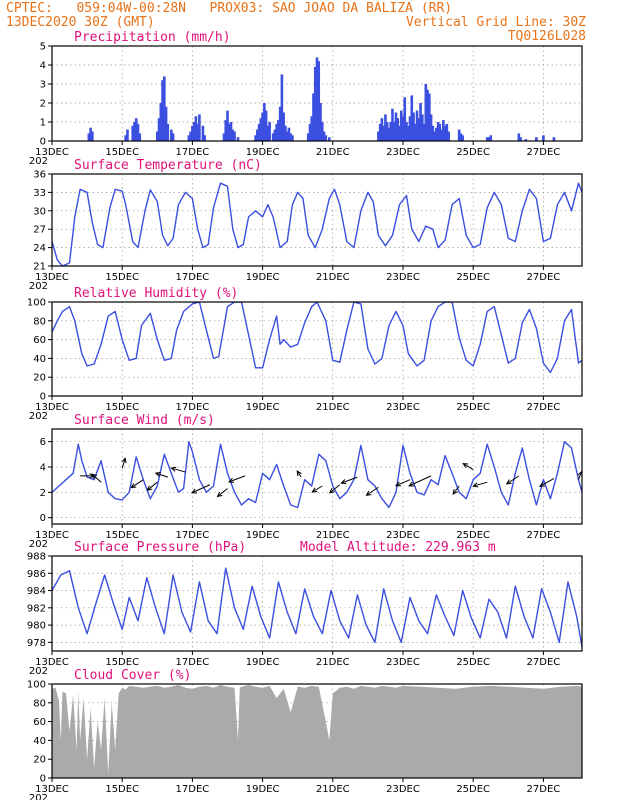  What do you see at coordinates (317, 475) in the screenshot?
I see `wind-data` at bounding box center [317, 475].